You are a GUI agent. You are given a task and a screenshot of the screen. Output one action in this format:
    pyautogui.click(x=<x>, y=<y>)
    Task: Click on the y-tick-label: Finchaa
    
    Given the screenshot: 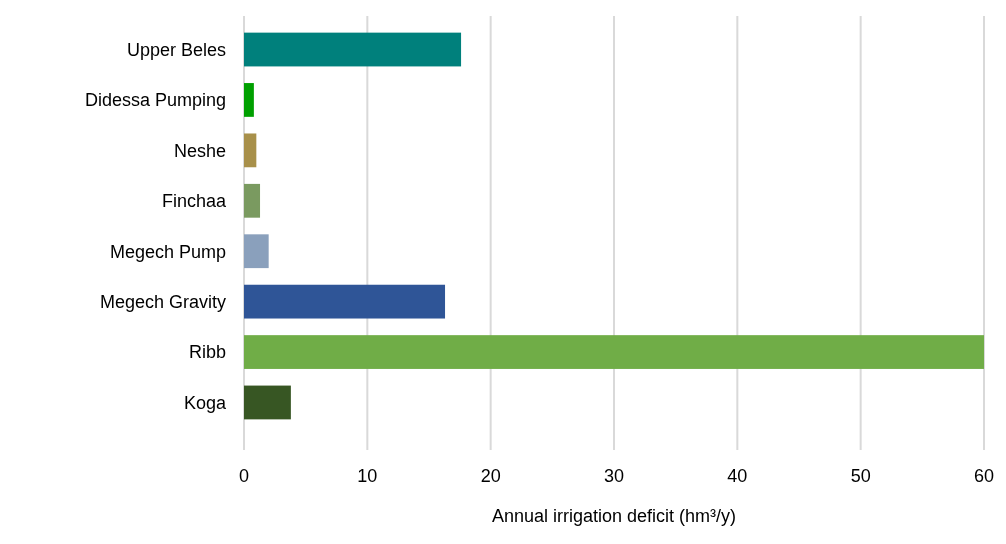 What is the action you would take?
    pyautogui.click(x=194, y=201)
    